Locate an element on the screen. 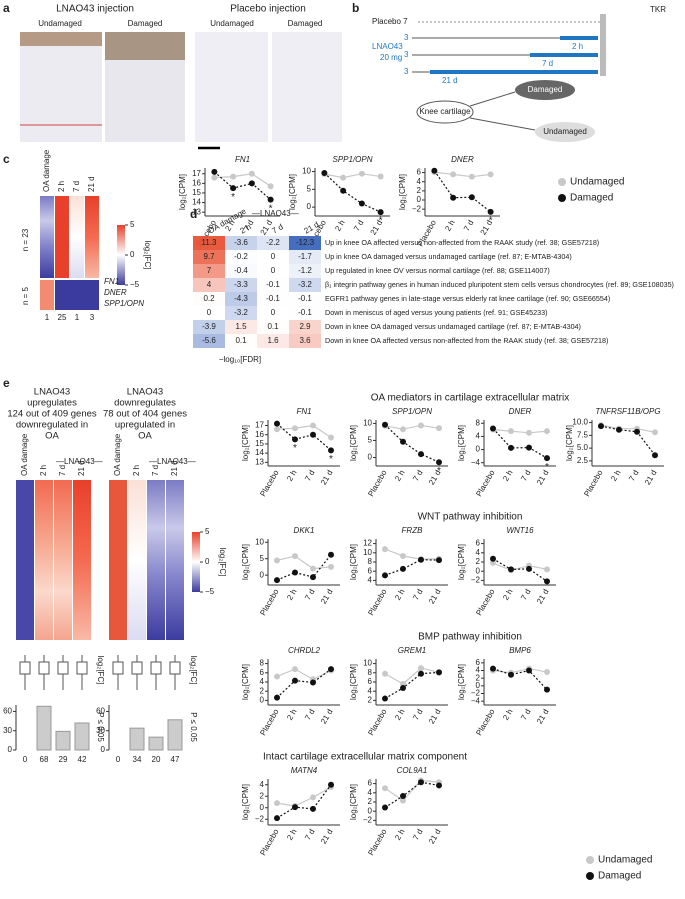 The height and width of the screenshot is (899, 685). gene-title: TNFRSF11B/OPG is located at coordinates (627, 411).